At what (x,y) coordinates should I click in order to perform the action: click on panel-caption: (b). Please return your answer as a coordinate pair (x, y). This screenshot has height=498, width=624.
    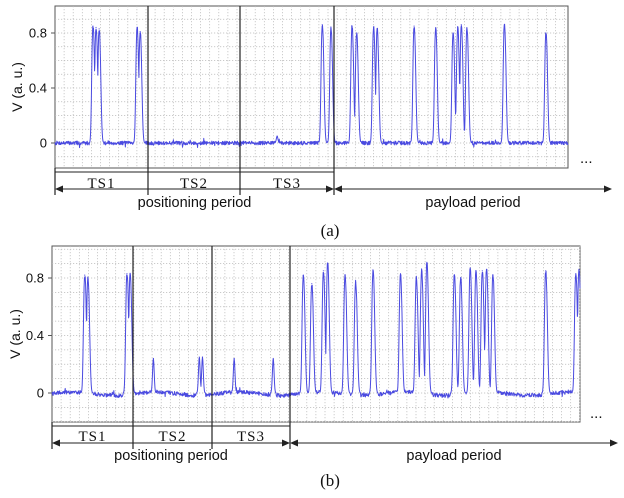
    Looking at the image, I should click on (330, 480).